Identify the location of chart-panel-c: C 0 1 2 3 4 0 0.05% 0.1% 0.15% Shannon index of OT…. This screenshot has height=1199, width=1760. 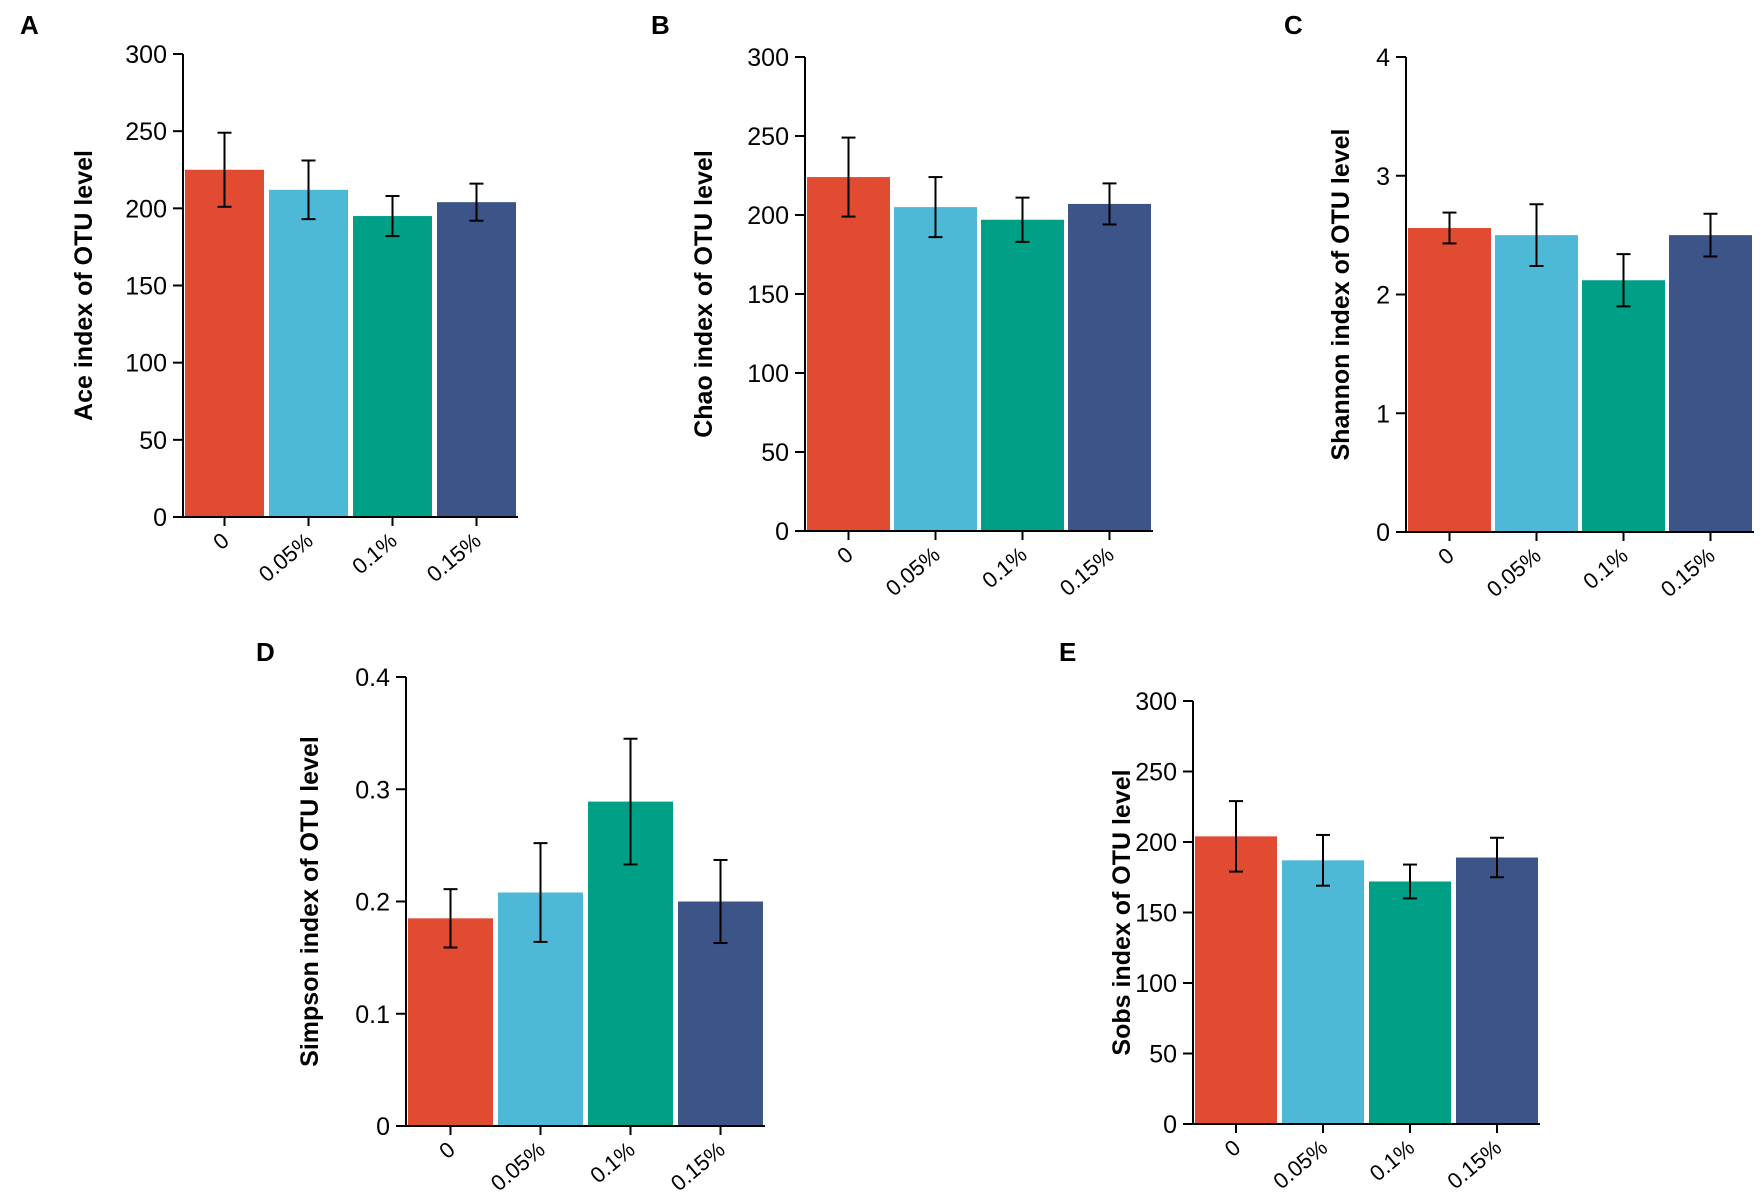
(1519, 306).